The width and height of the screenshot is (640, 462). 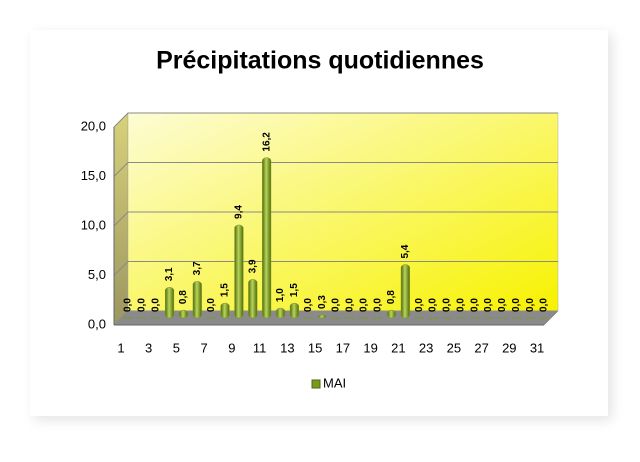 I want to click on x-tick-label: 29, so click(x=509, y=347).